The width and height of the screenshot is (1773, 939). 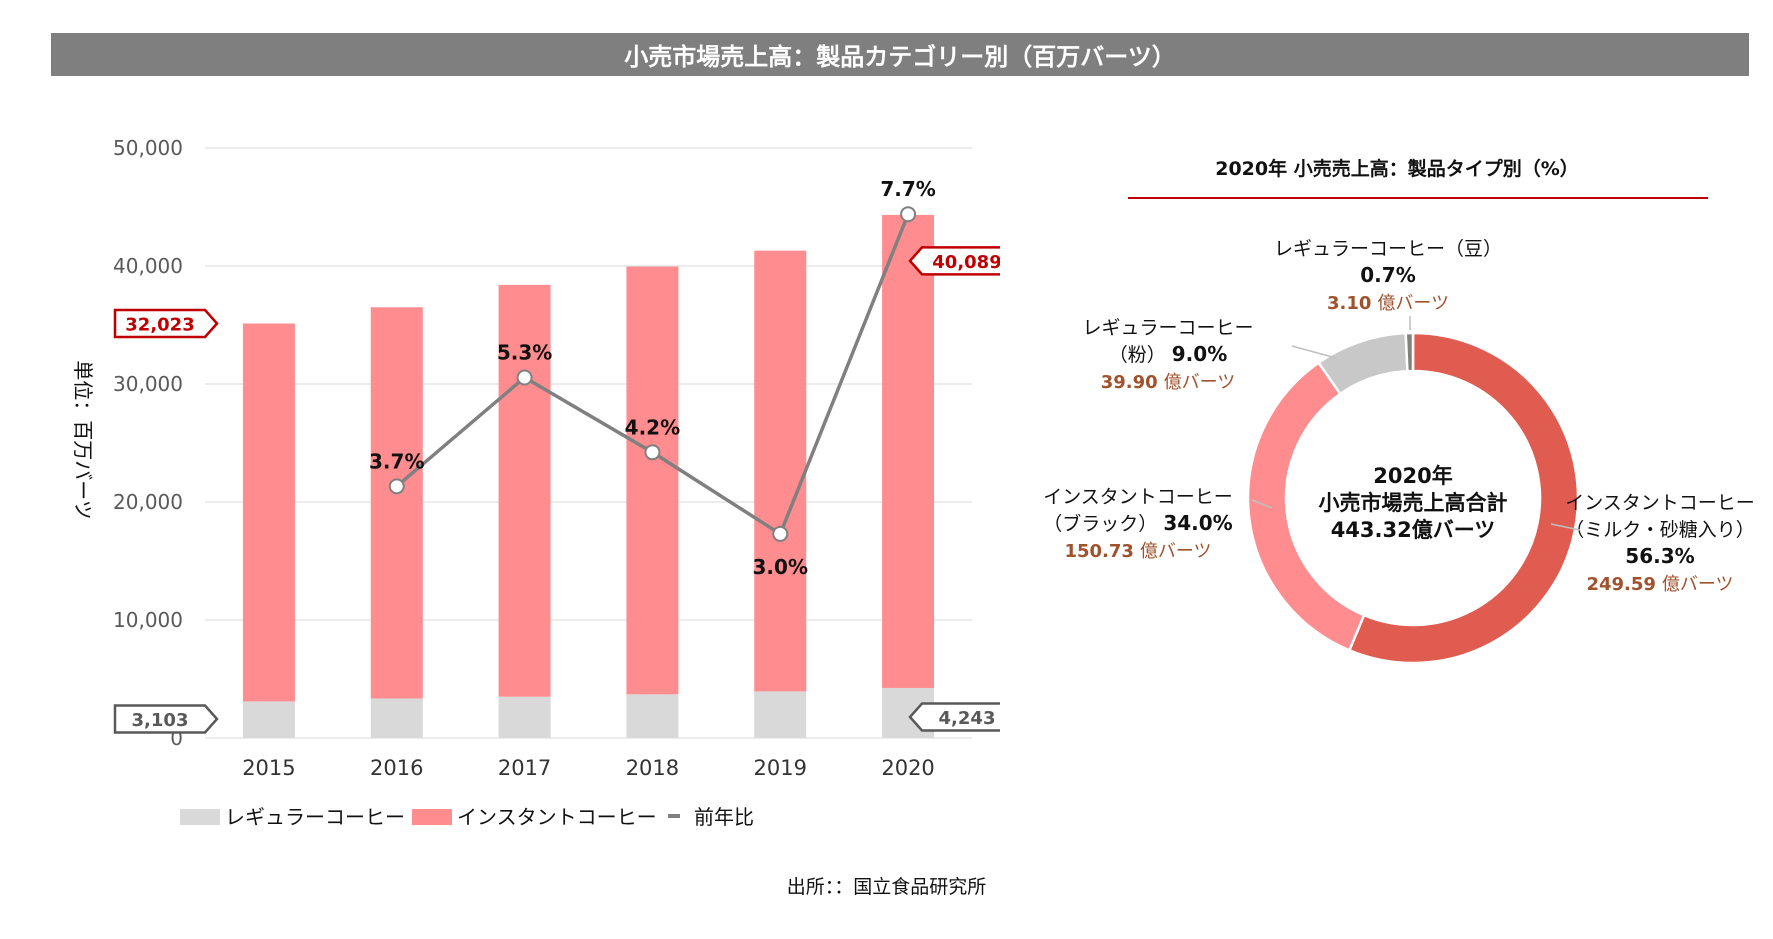 What do you see at coordinates (148, 384) in the screenshot?
I see `y-tick-label: 30,000` at bounding box center [148, 384].